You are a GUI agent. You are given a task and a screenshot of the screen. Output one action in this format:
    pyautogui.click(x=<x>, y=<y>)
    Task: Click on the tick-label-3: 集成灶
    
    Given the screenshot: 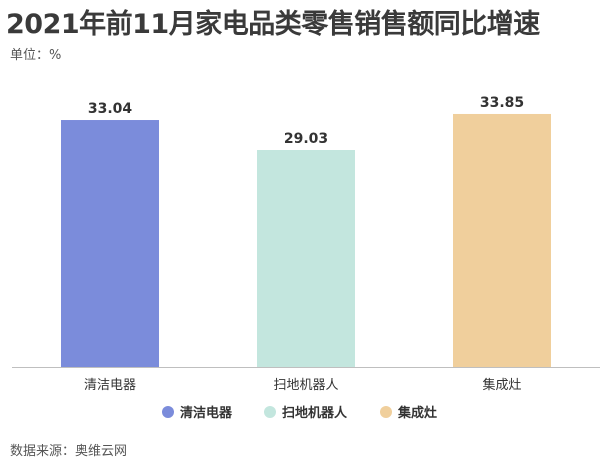 What is the action you would take?
    pyautogui.click(x=501, y=385)
    